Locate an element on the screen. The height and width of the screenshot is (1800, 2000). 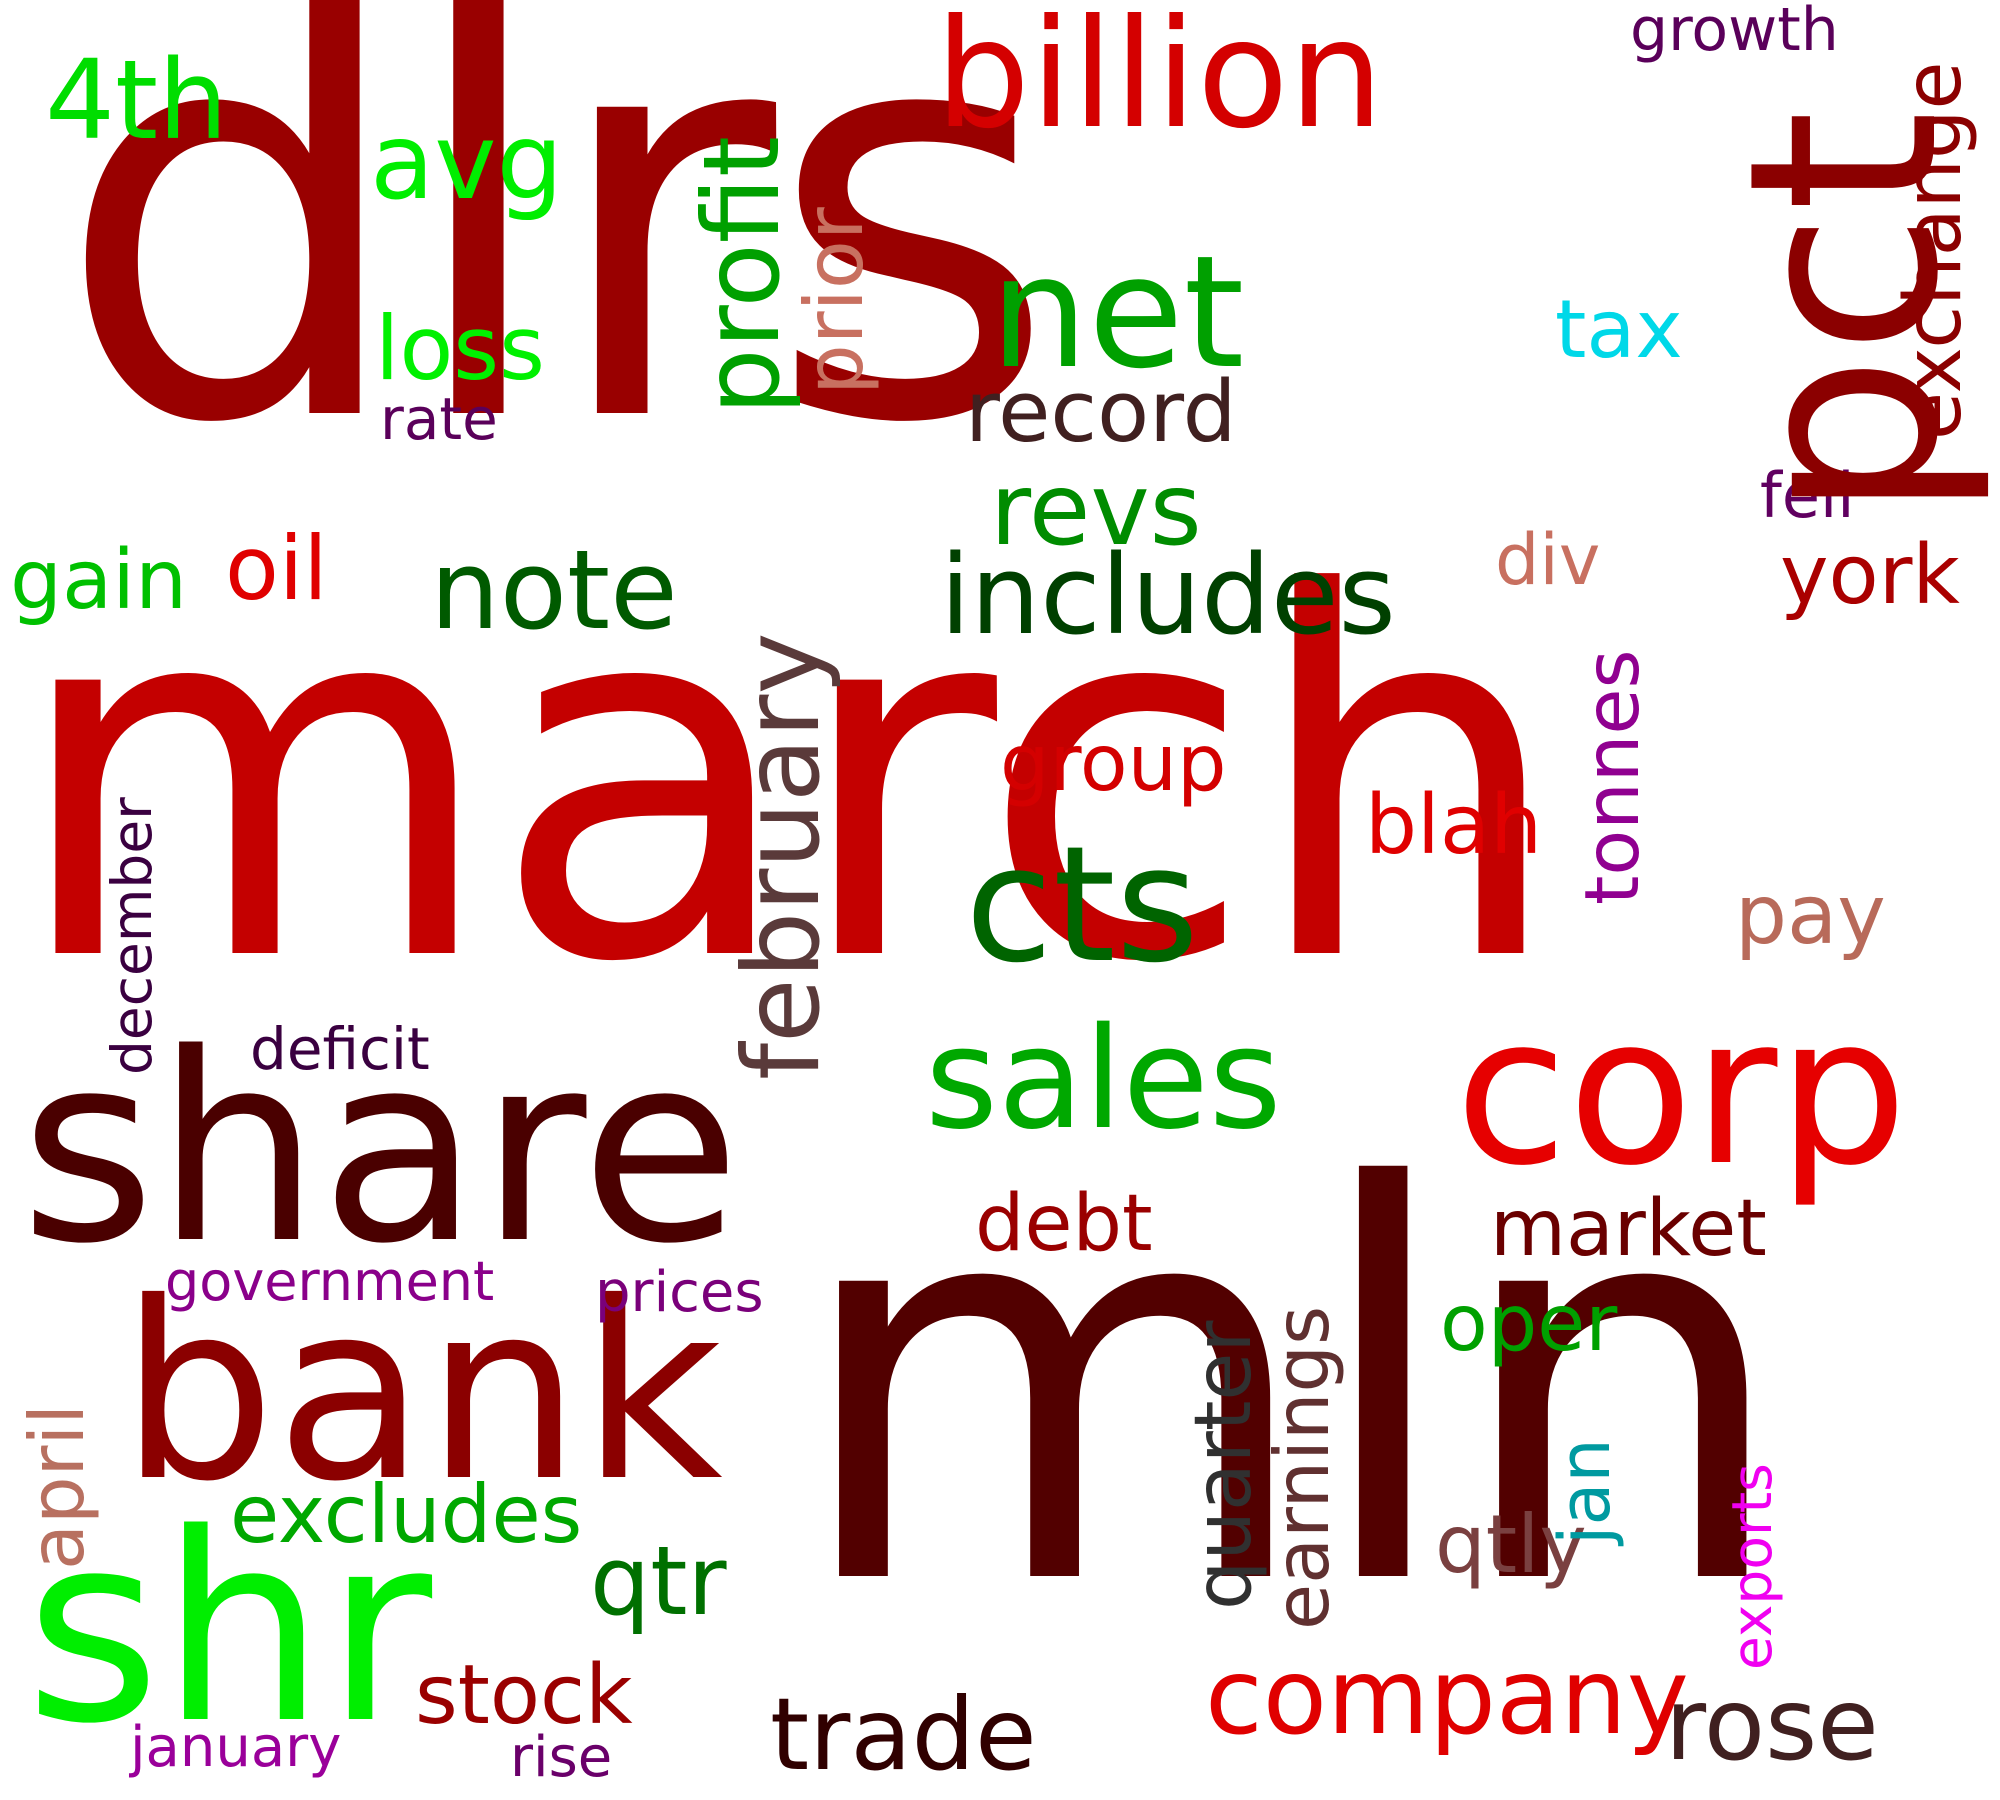
word-note: note is located at coordinates (554, 590).